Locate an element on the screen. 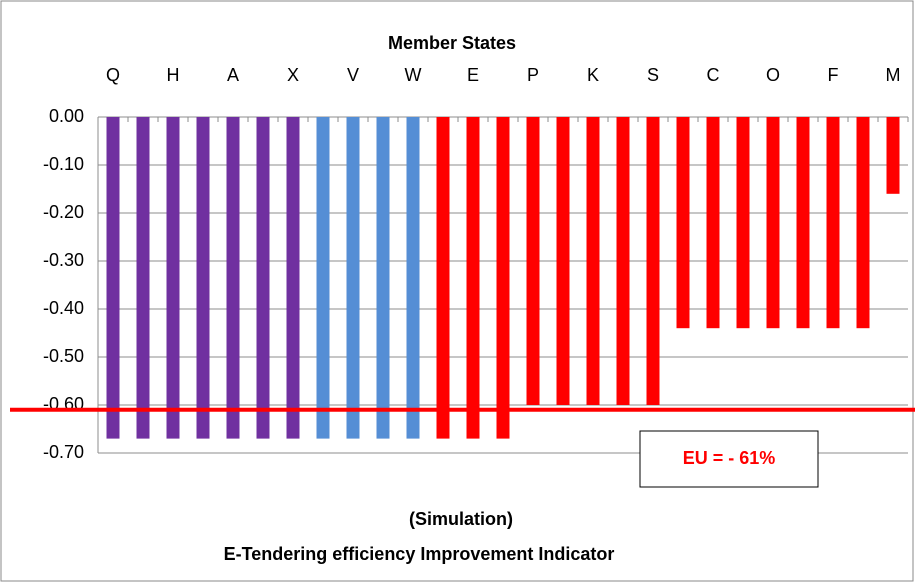  annotation-label: EU = - 61% is located at coordinates (729, 458).